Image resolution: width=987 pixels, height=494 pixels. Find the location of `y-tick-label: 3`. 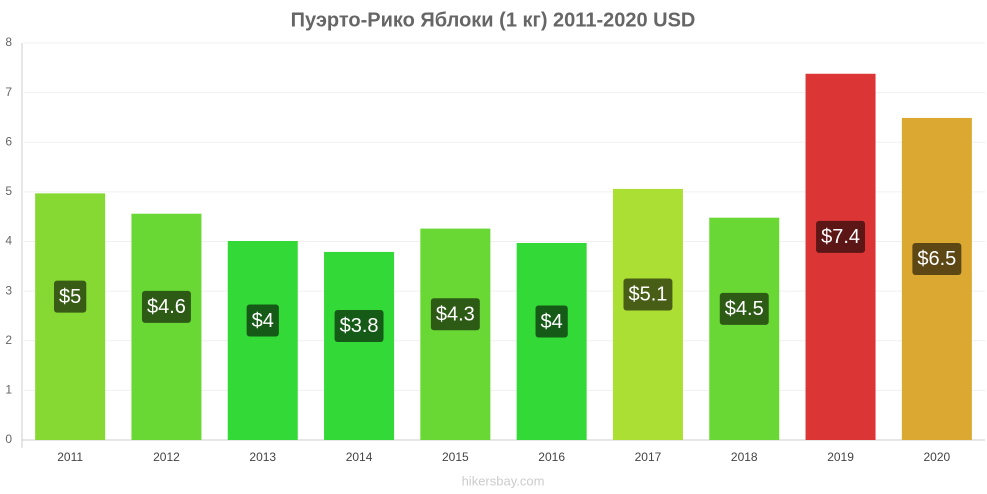

y-tick-label: 3 is located at coordinates (8, 290).